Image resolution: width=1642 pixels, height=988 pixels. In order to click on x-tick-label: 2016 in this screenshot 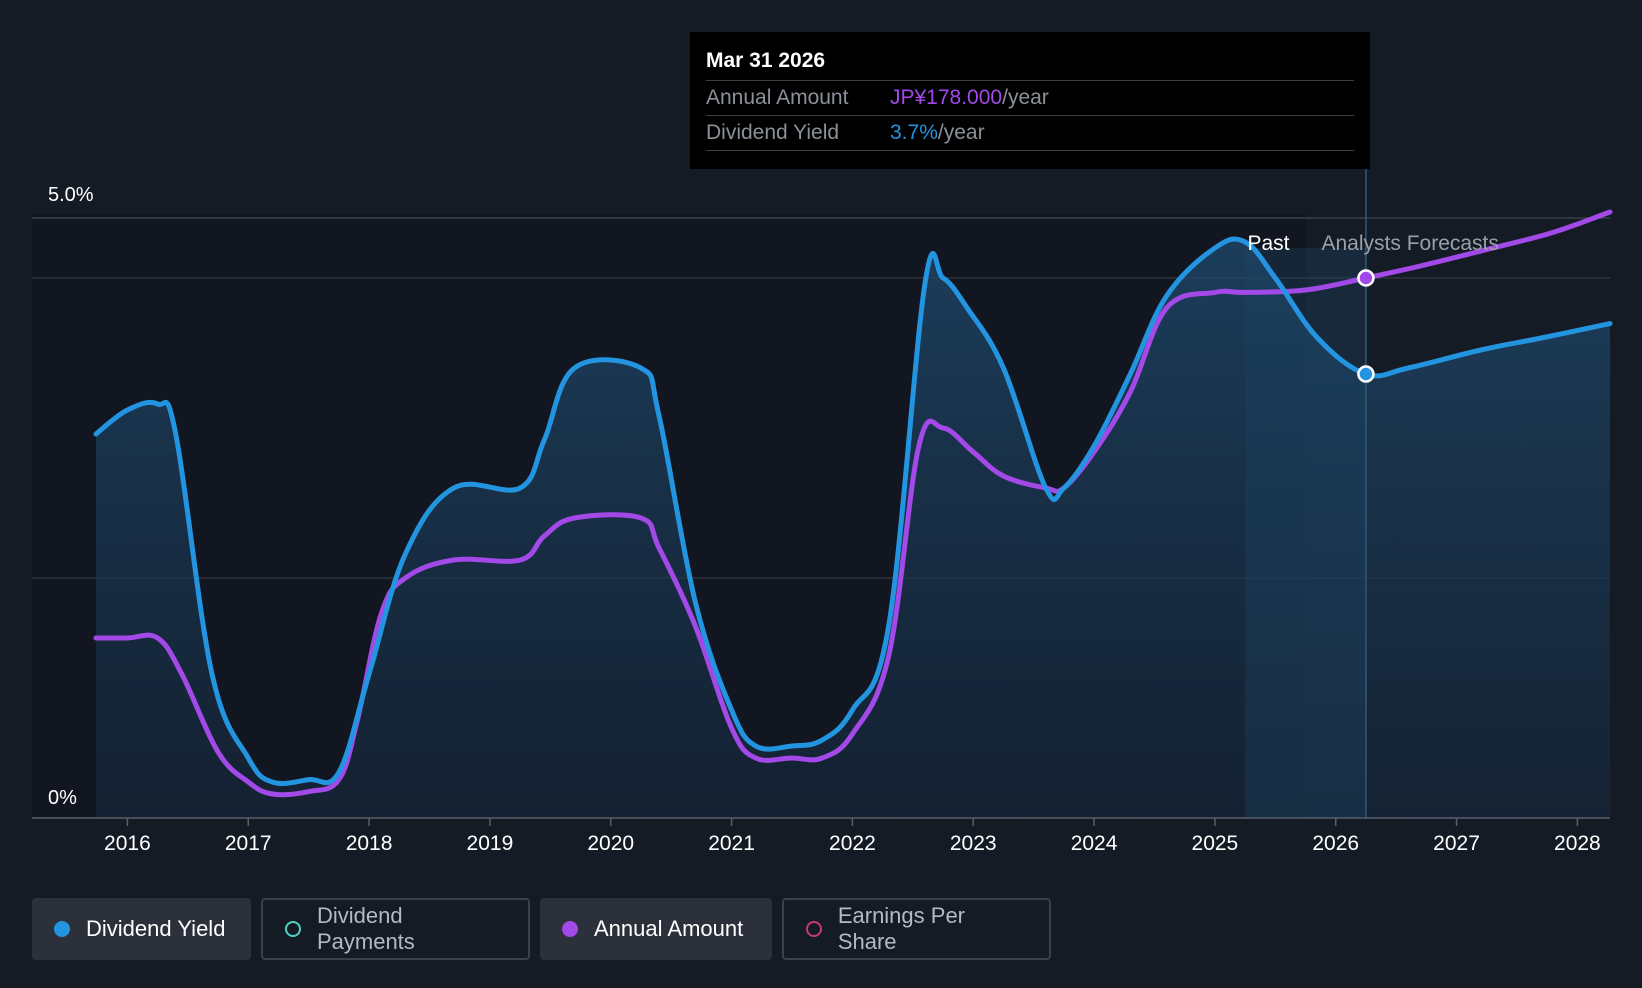, I will do `click(127, 843)`.